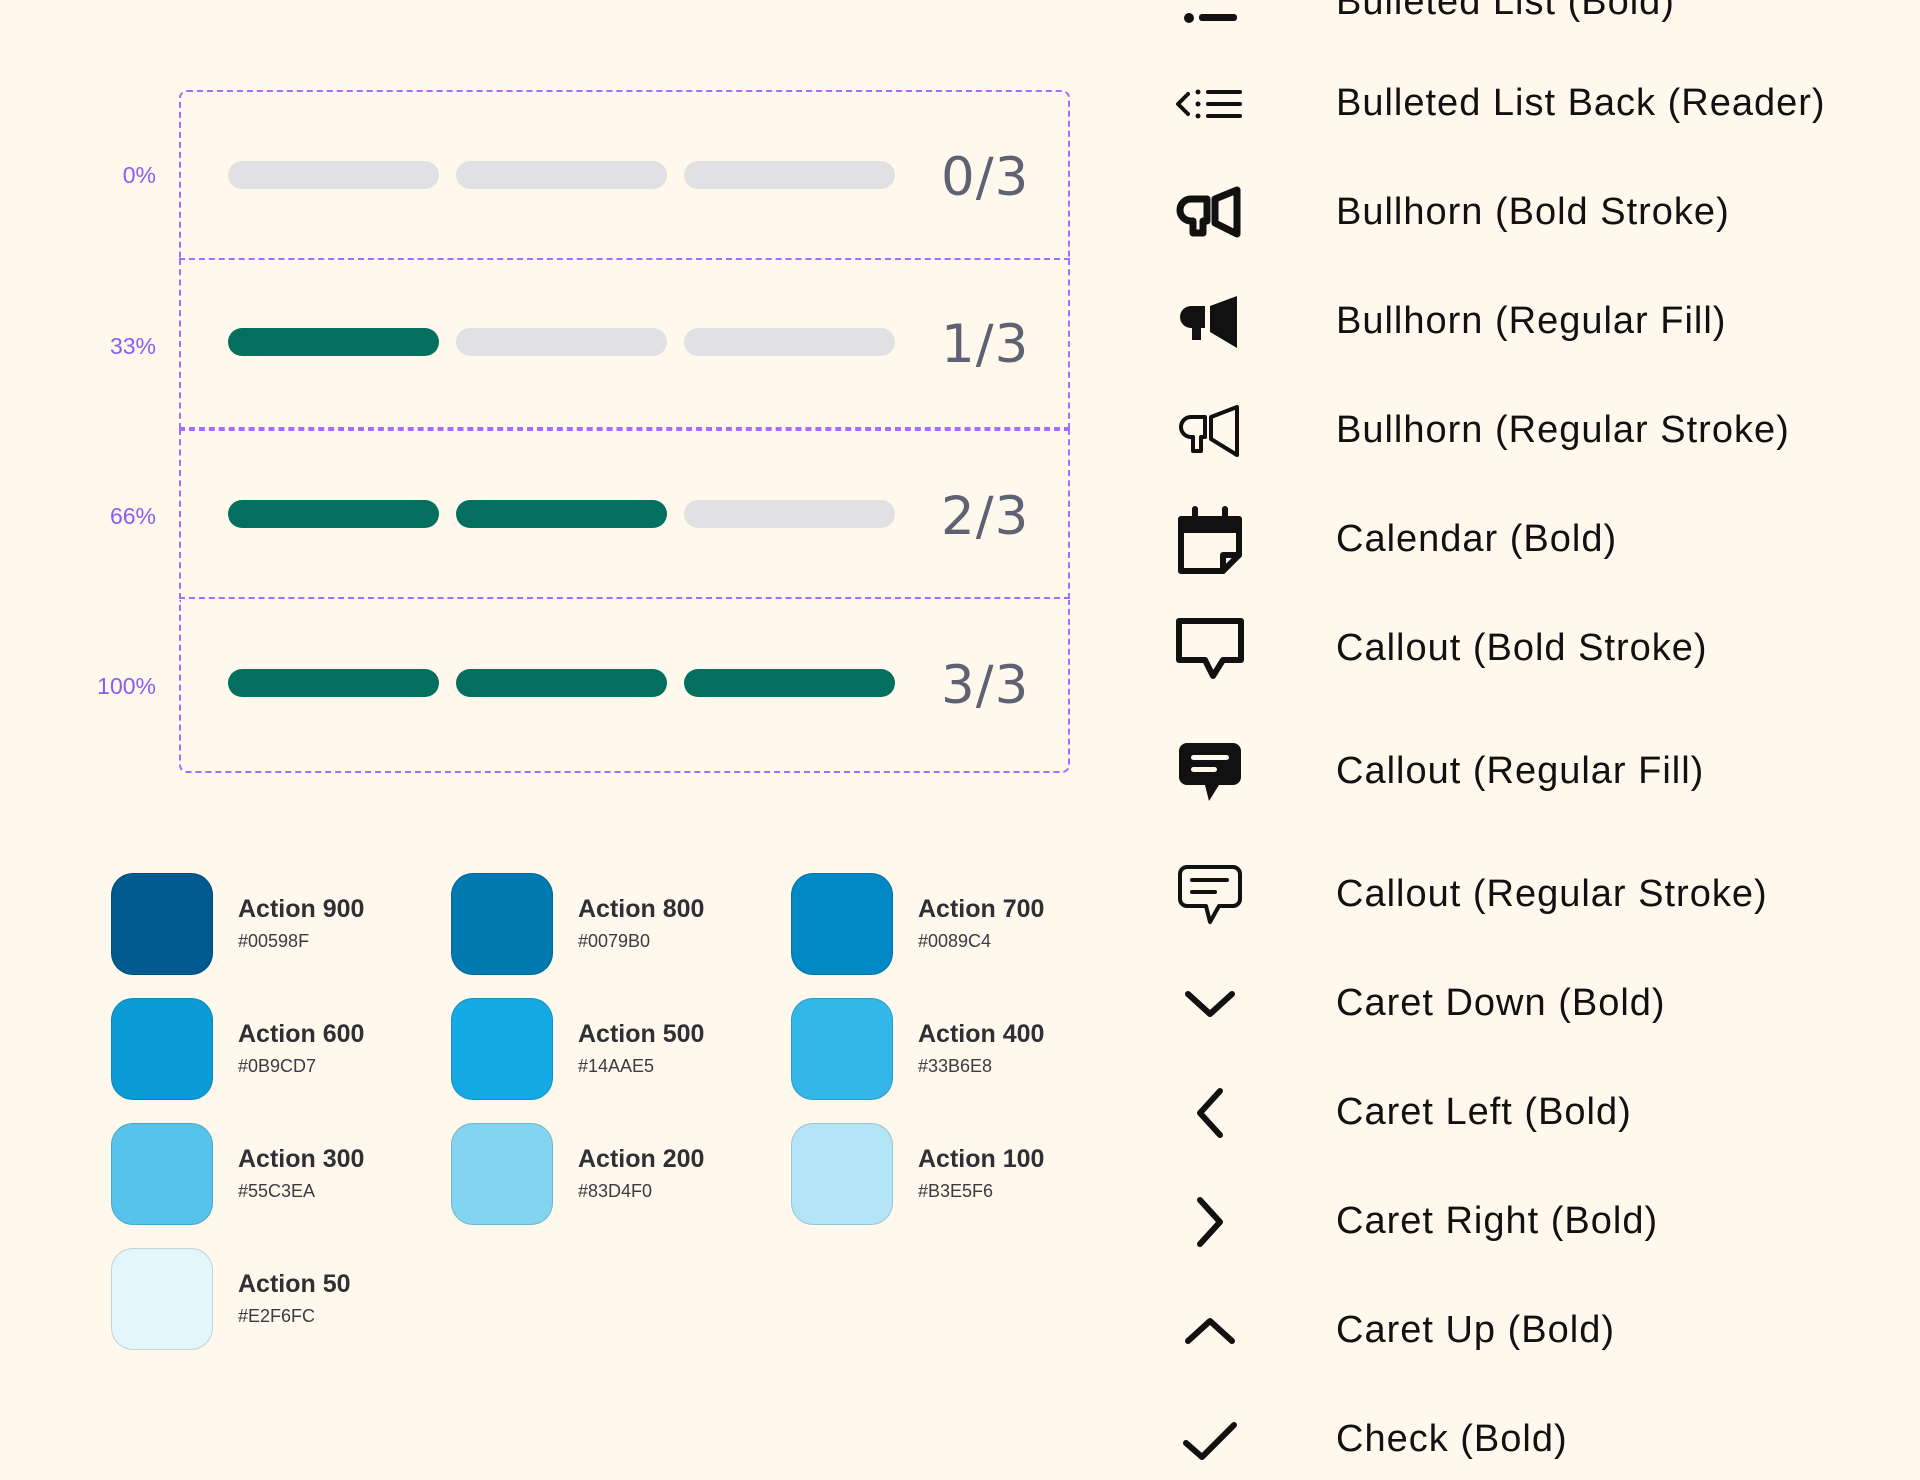 The height and width of the screenshot is (1480, 1920). I want to click on swatch-action-600: Action 600 #0B9CD7, so click(276, 1050).